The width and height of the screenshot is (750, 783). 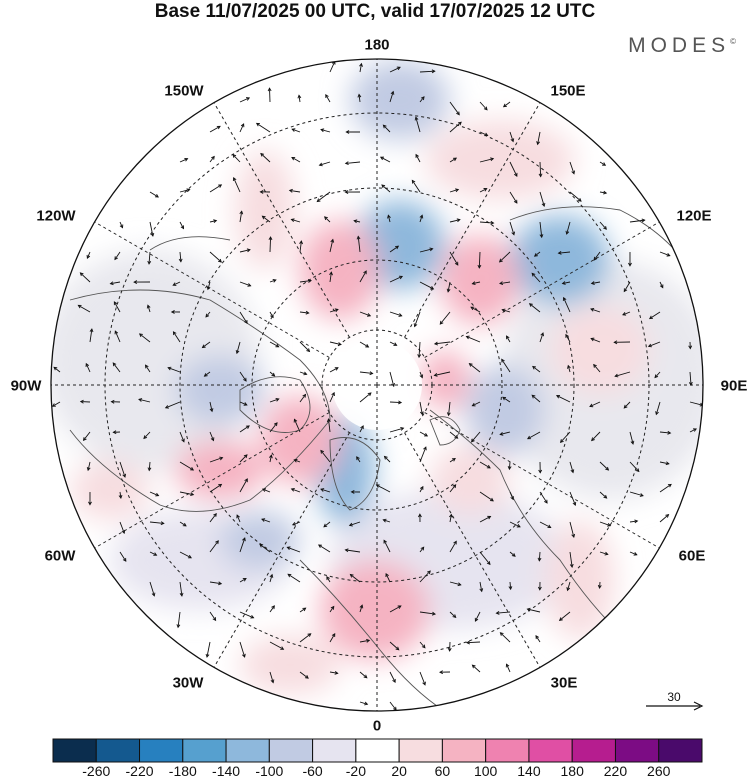 What do you see at coordinates (733, 41) in the screenshot?
I see `brand-mark: ©` at bounding box center [733, 41].